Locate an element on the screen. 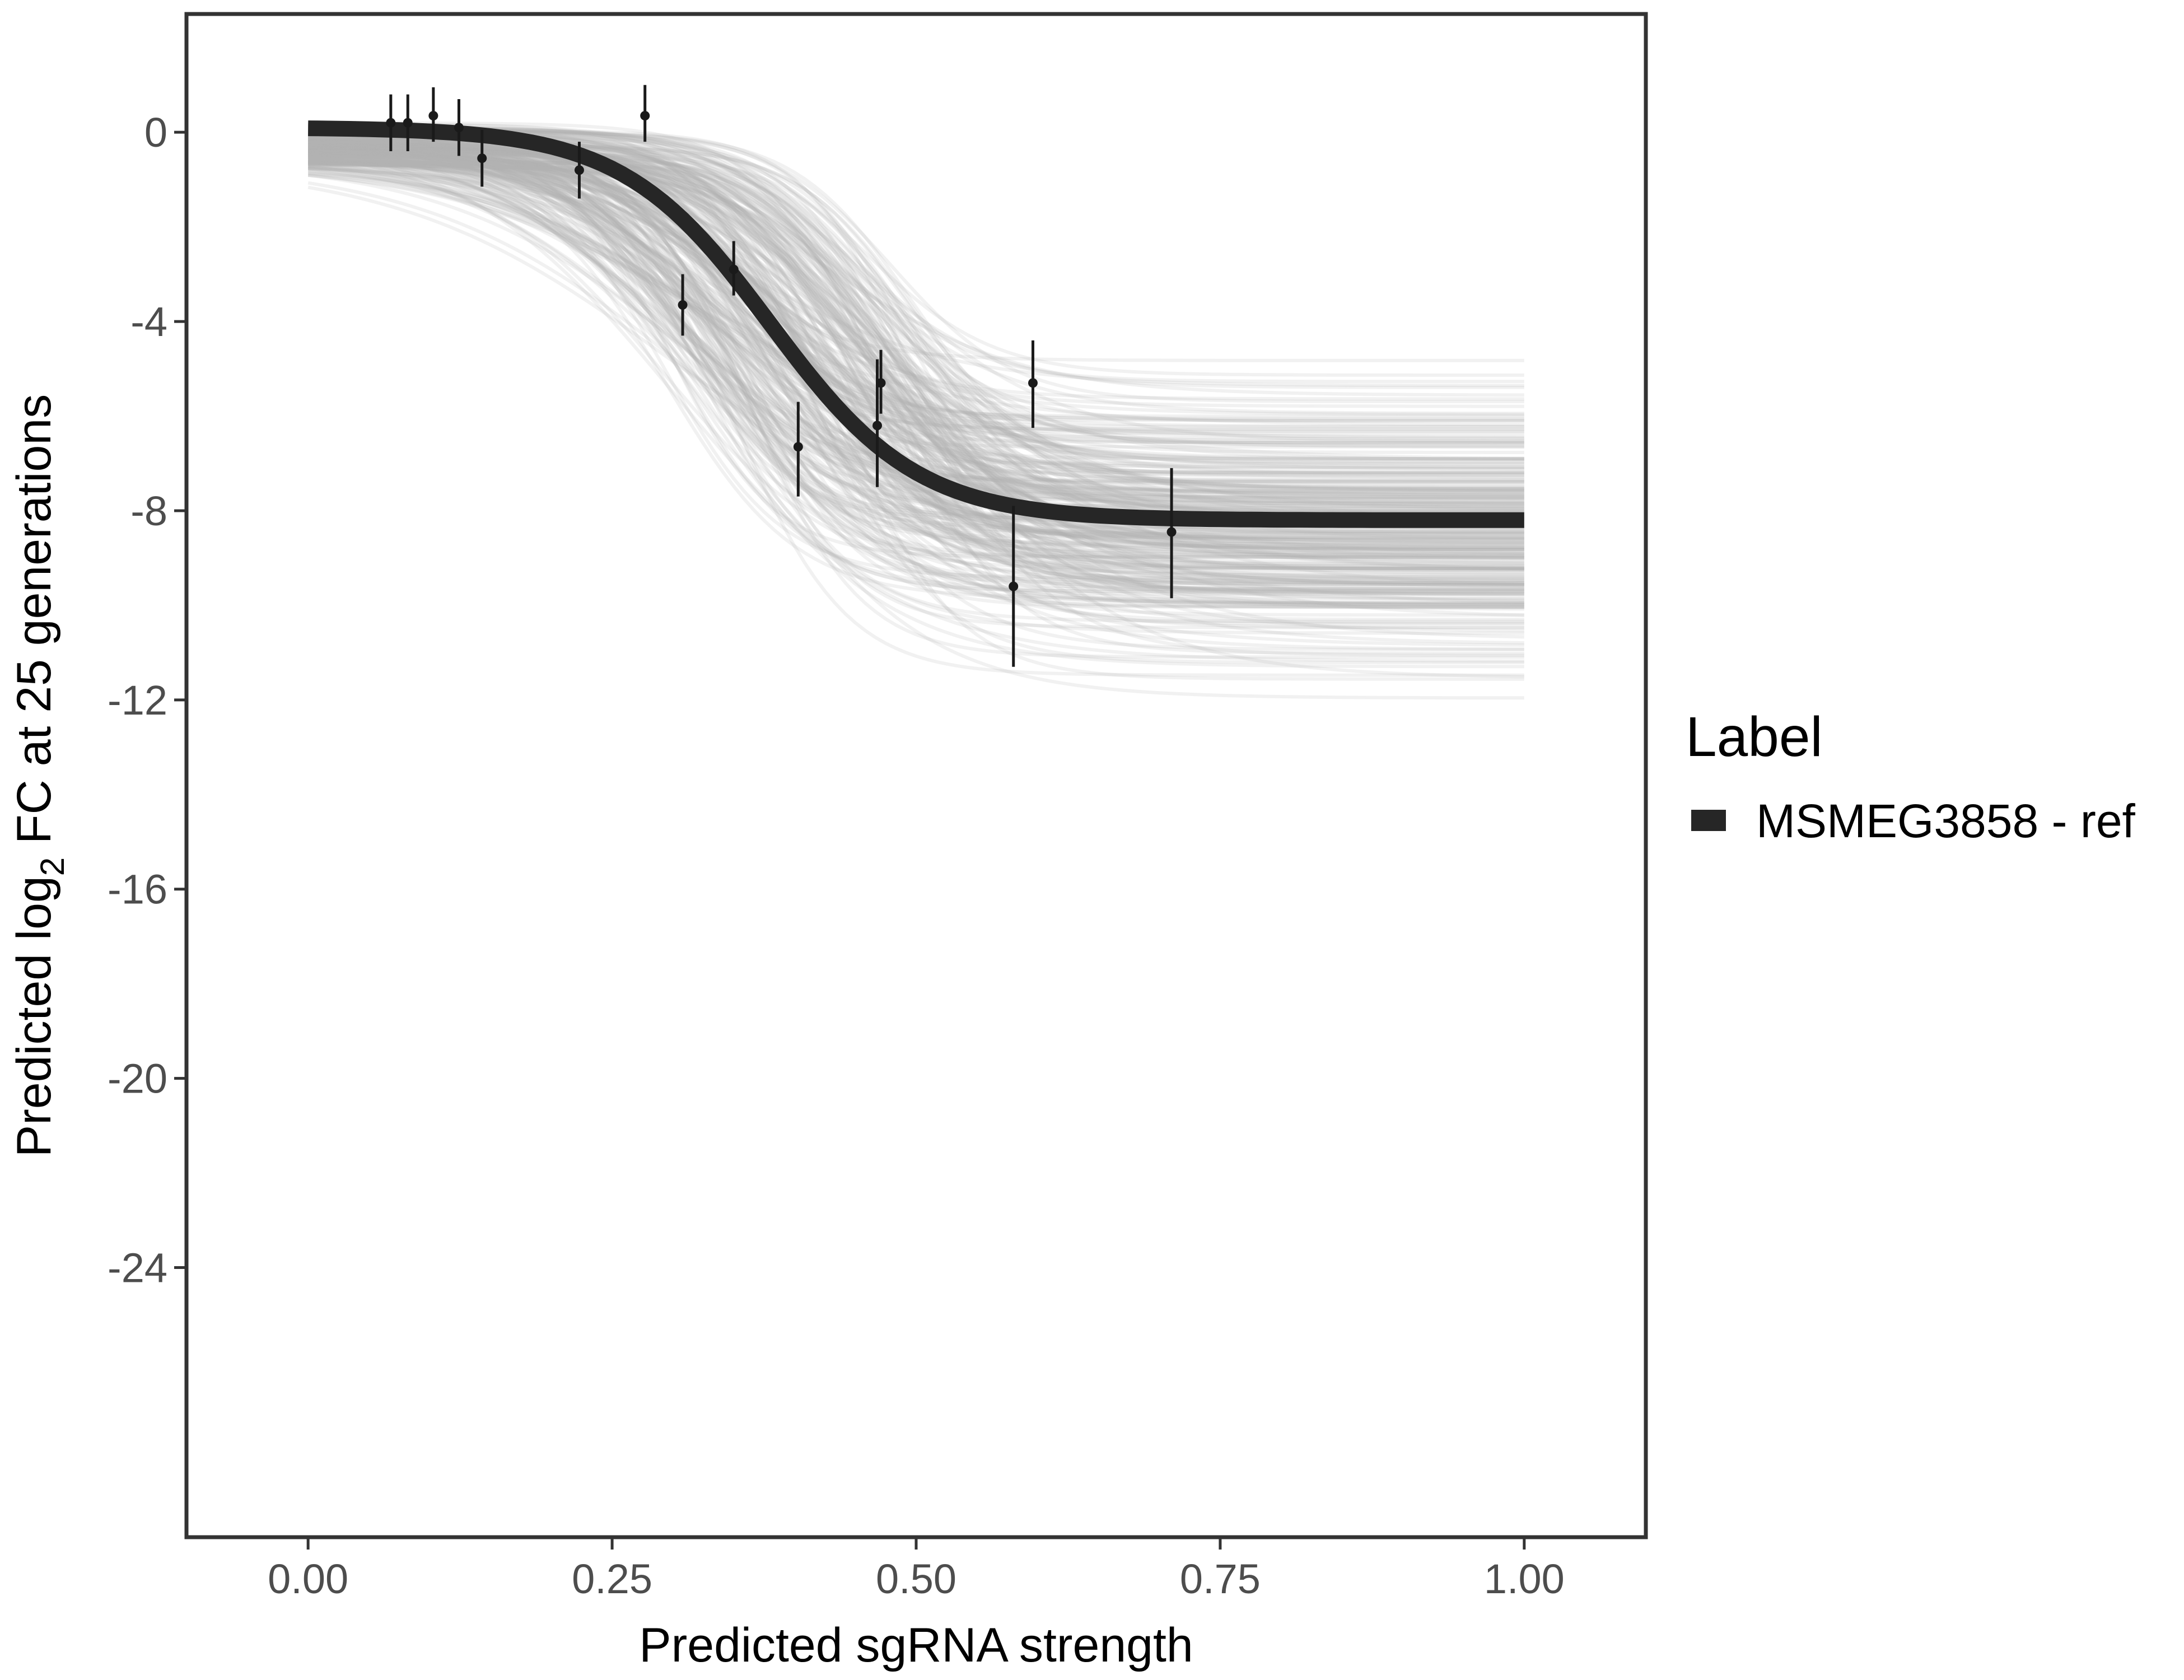 This screenshot has height=1680, width=2184. x-tick-label: 0.75 is located at coordinates (1221, 1579).